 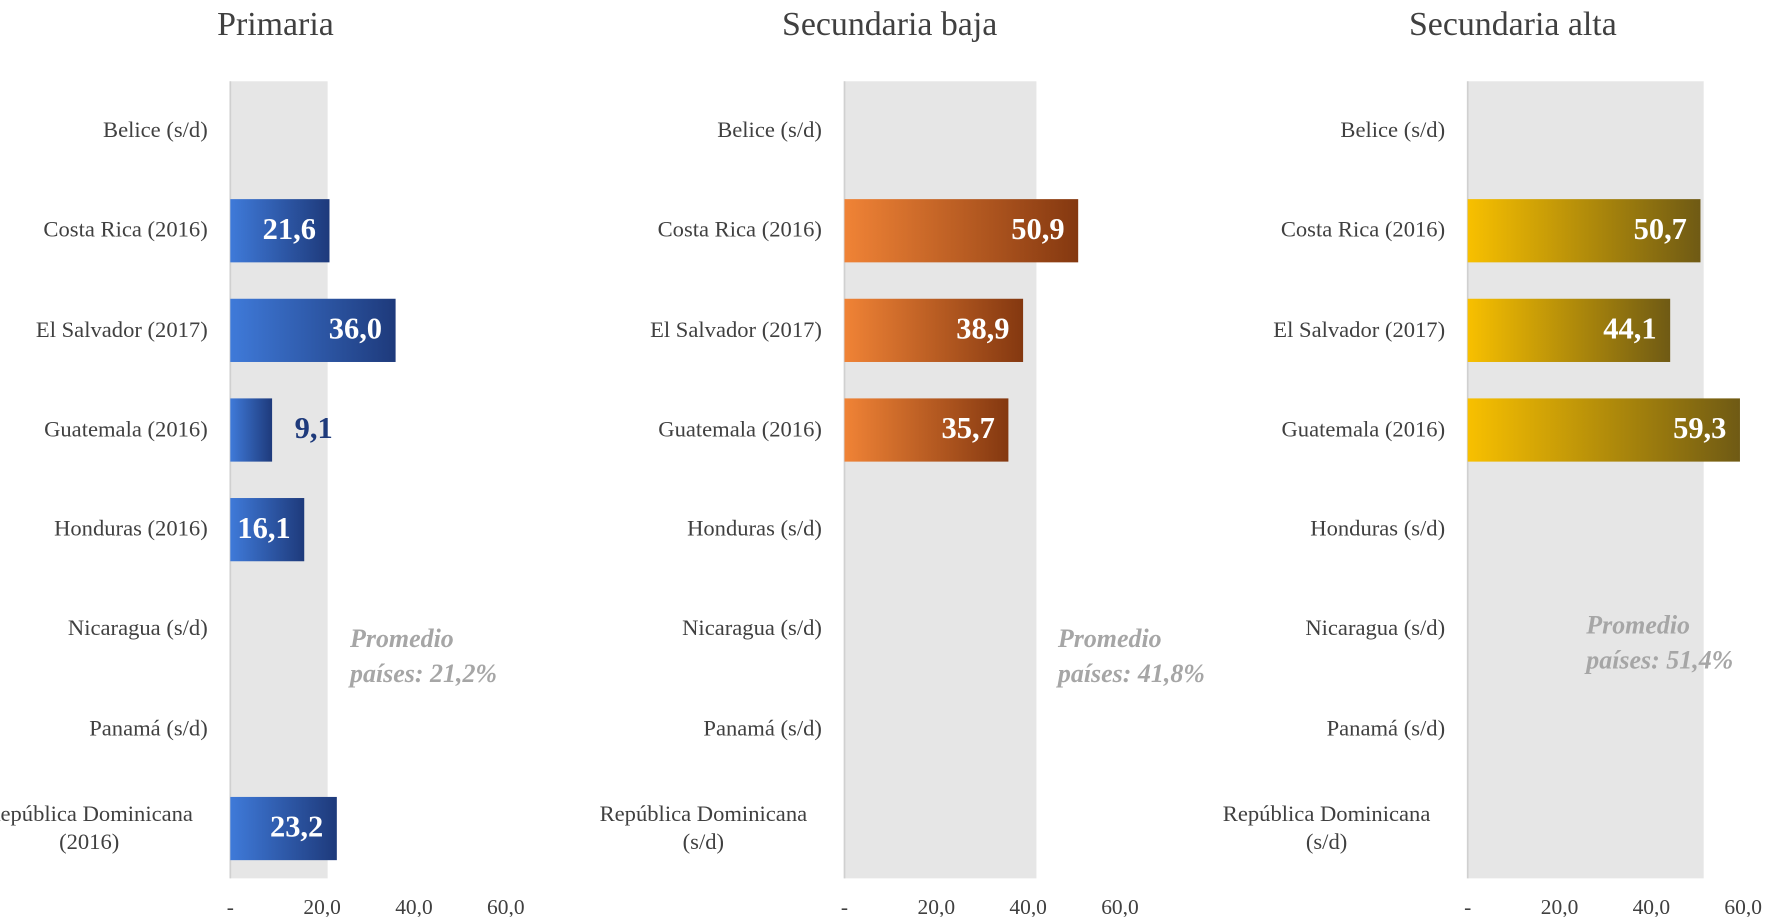 I want to click on value-label: 23,2, so click(x=296, y=827).